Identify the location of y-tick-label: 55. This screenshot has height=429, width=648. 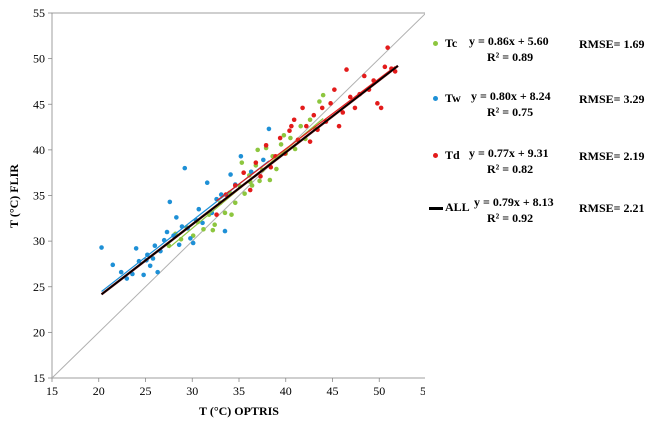
(39, 13).